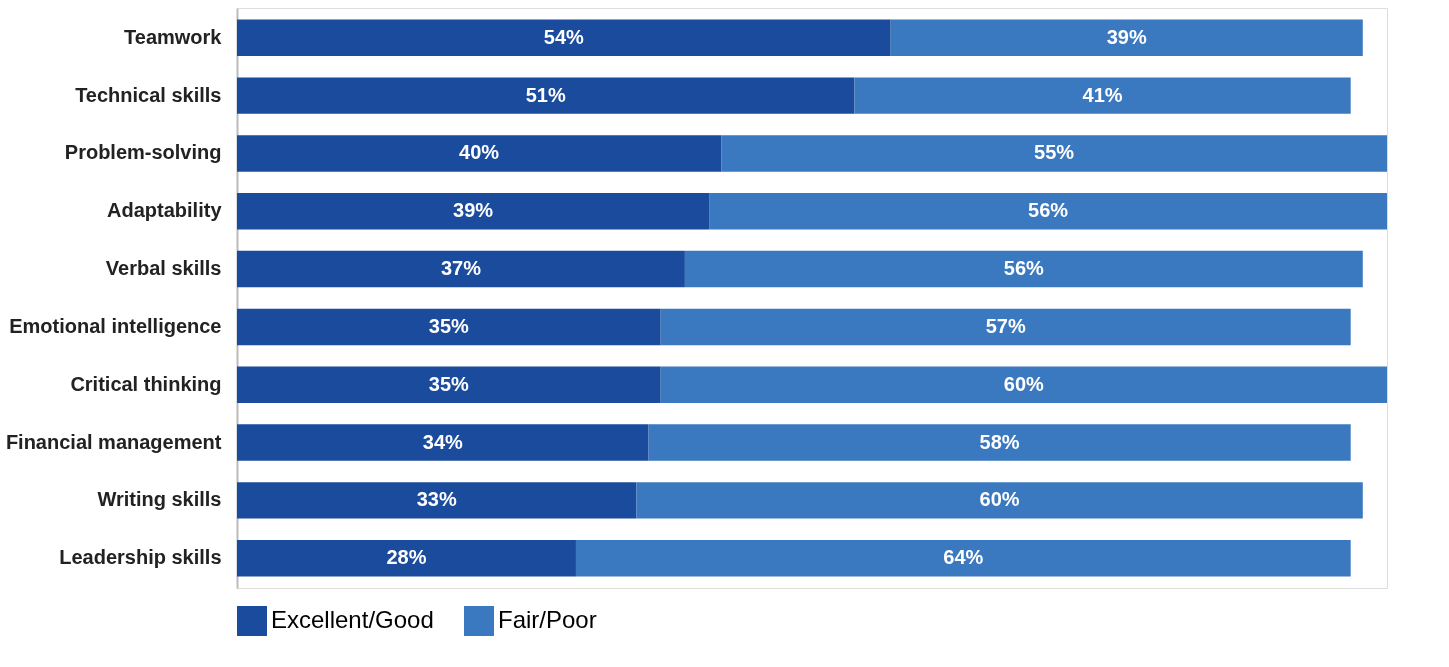 The width and height of the screenshot is (1449, 667). What do you see at coordinates (143, 152) in the screenshot?
I see `y-tick-label: Problem-solving` at bounding box center [143, 152].